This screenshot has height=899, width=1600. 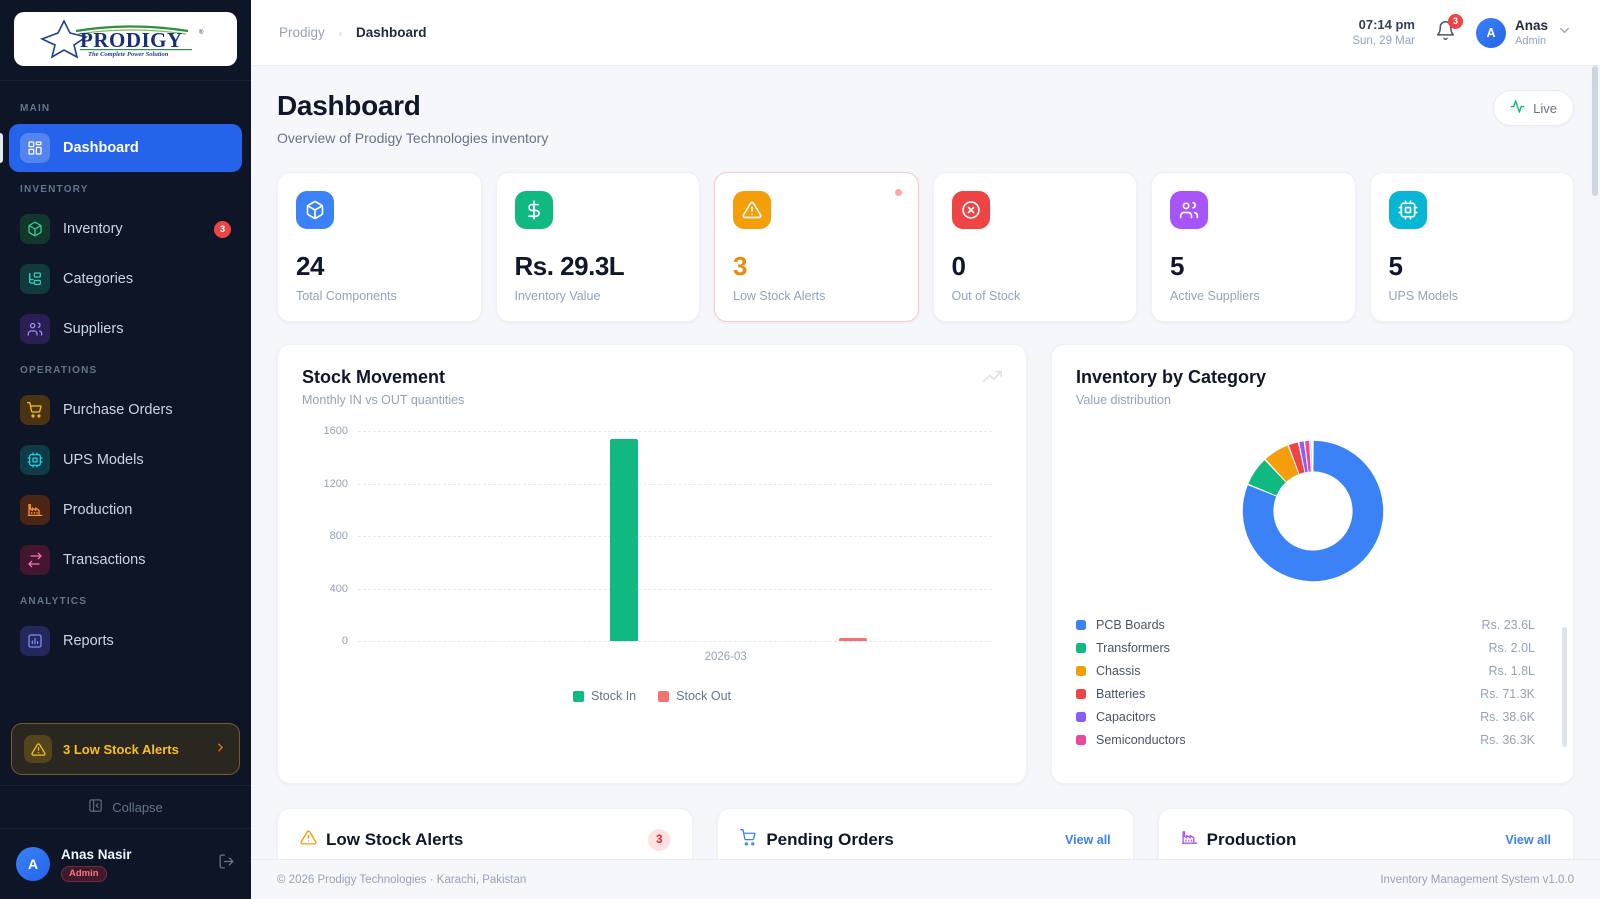 I want to click on category-value: Rs. 38.6K, so click(x=1507, y=716).